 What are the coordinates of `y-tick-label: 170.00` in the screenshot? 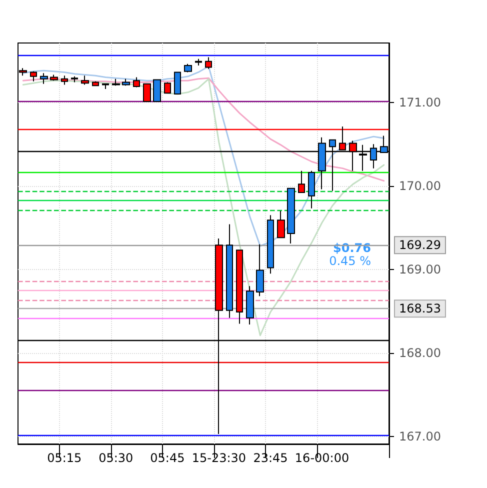 It's located at (420, 185).